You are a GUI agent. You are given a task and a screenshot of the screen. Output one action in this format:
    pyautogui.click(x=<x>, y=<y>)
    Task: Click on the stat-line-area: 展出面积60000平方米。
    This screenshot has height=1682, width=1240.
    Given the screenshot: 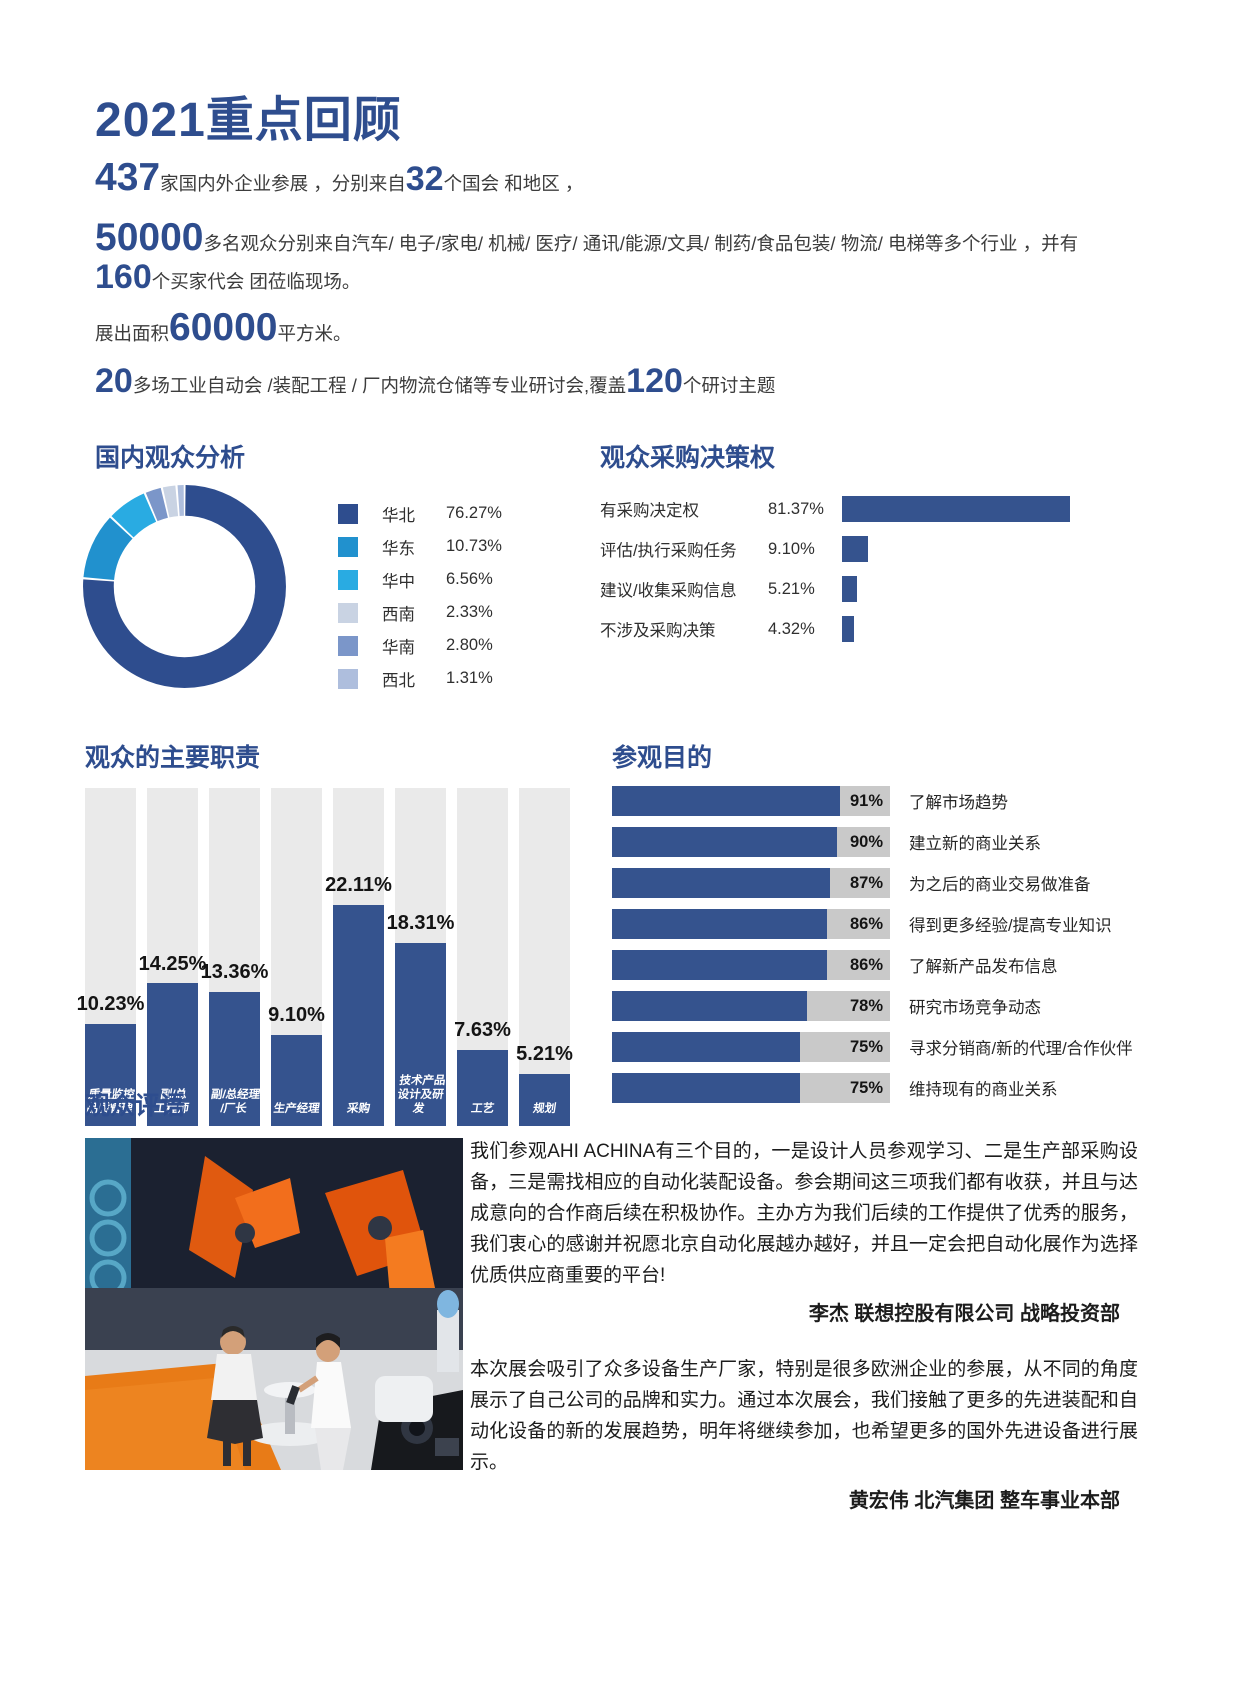 What is the action you would take?
    pyautogui.click(x=223, y=328)
    